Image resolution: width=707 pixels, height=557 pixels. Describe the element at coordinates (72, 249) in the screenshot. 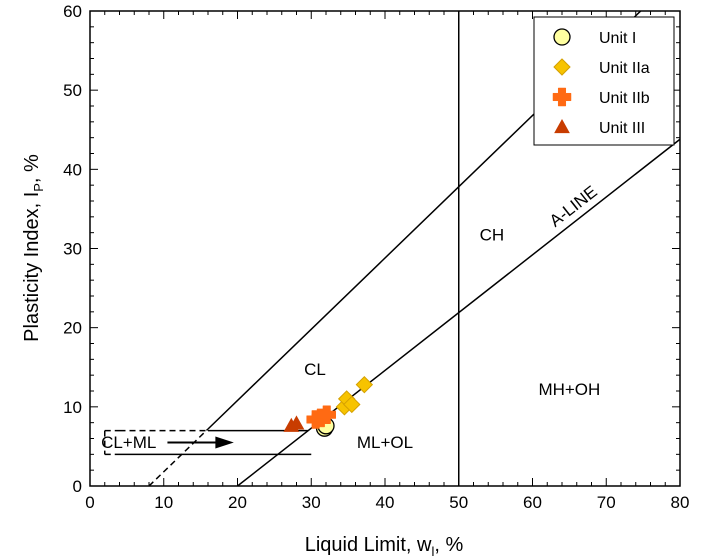

I see `y-tick-label: 30` at that location.